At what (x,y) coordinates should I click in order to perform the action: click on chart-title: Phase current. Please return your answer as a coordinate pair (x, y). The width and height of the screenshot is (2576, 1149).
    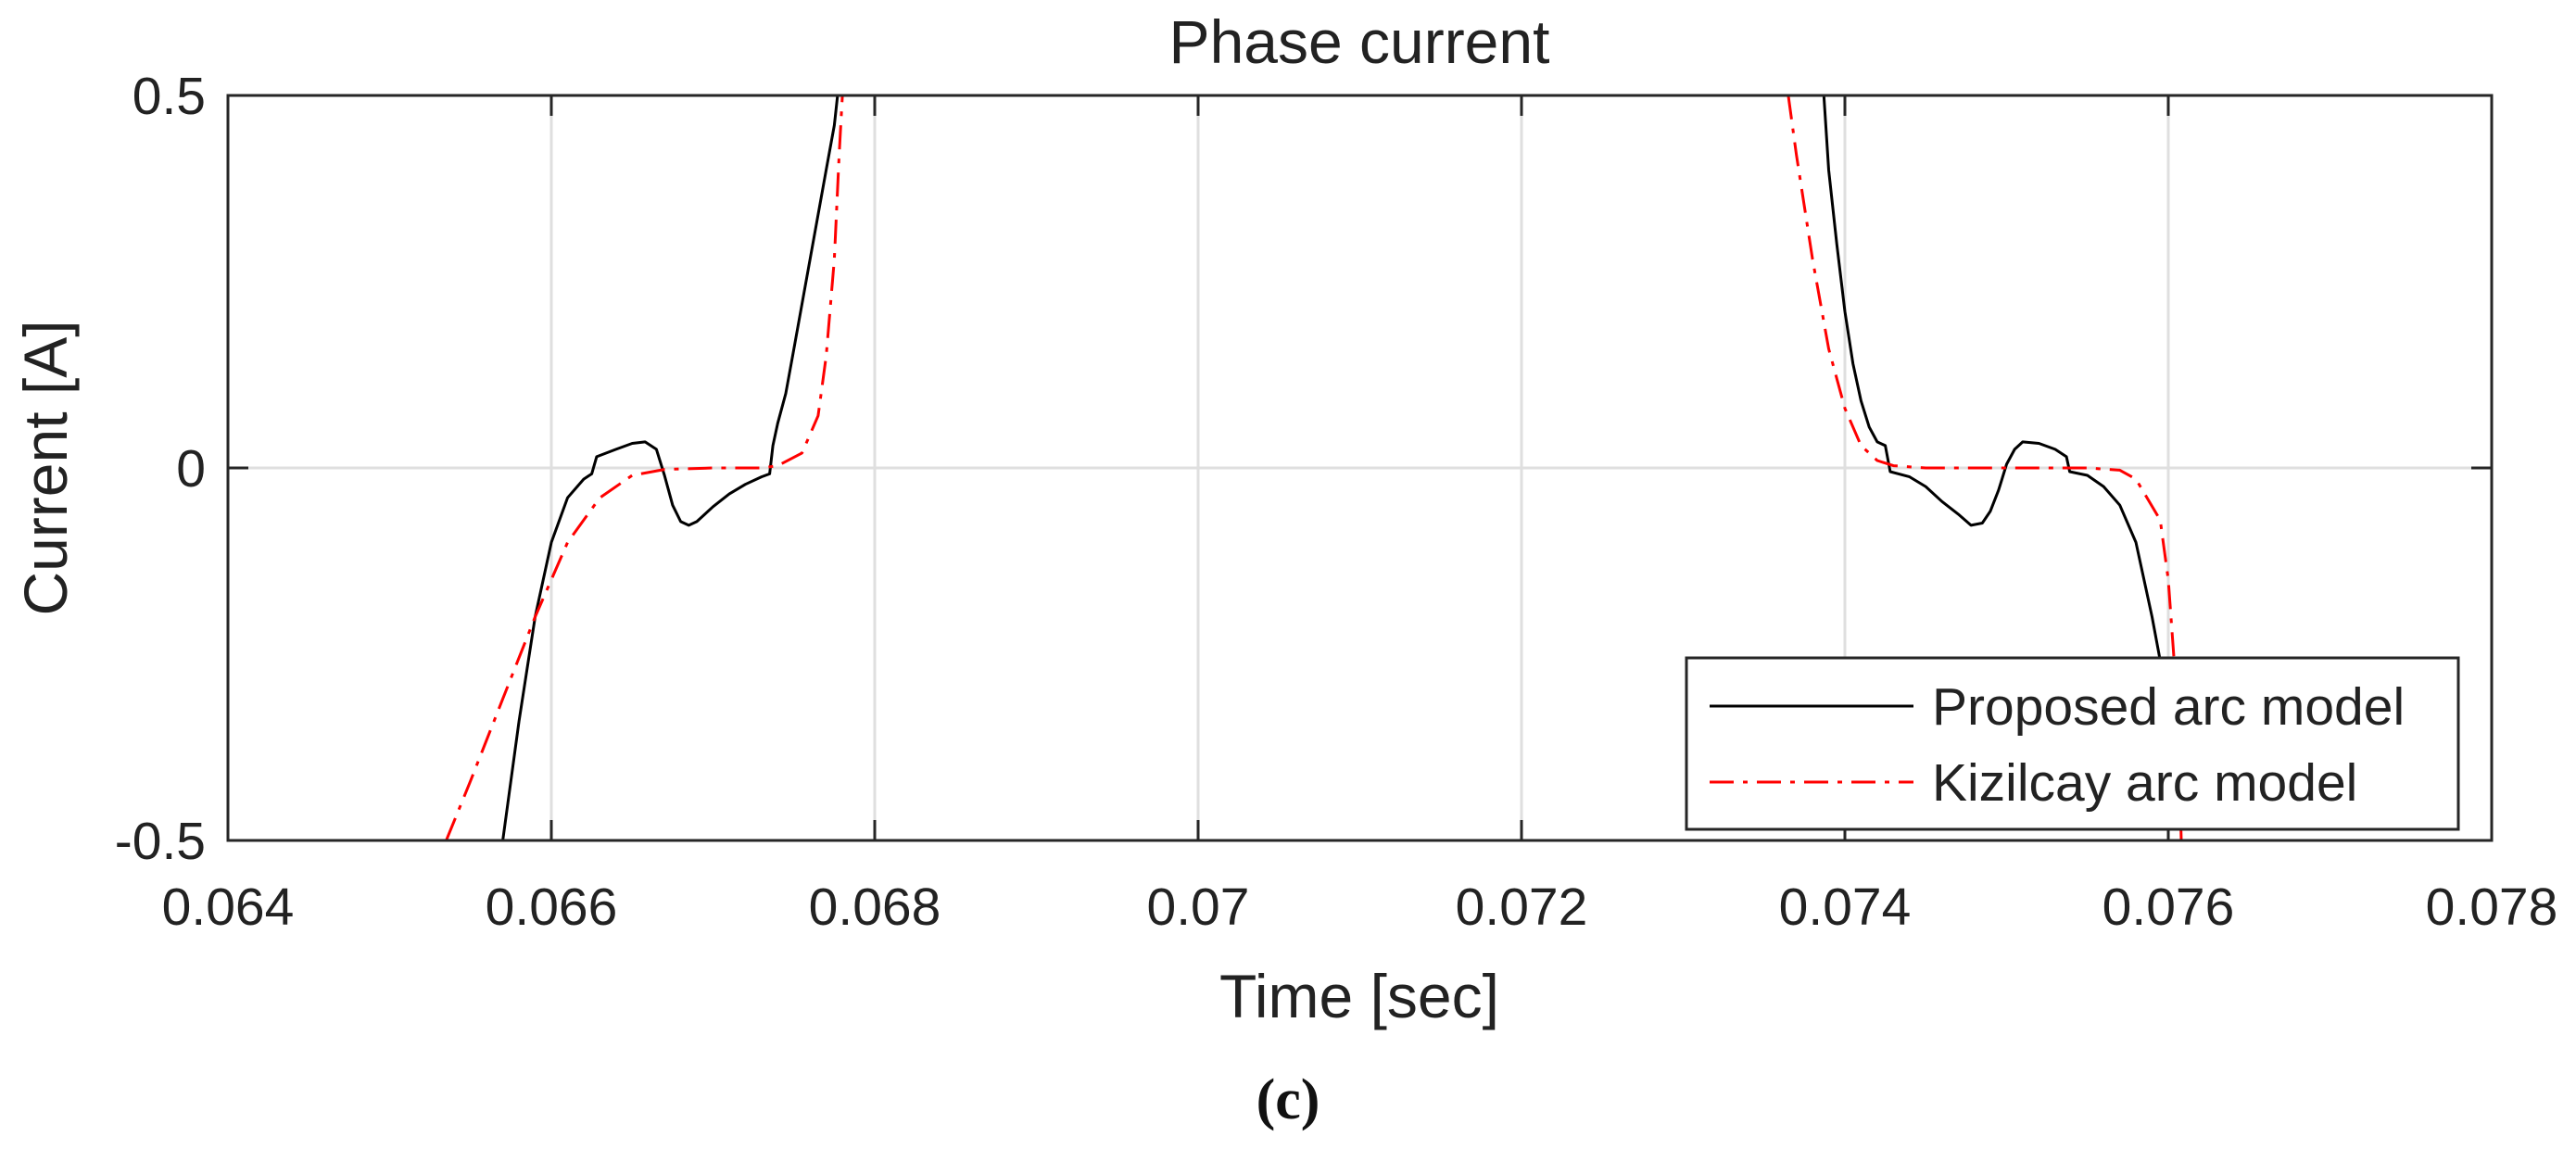
    Looking at the image, I should click on (1359, 41).